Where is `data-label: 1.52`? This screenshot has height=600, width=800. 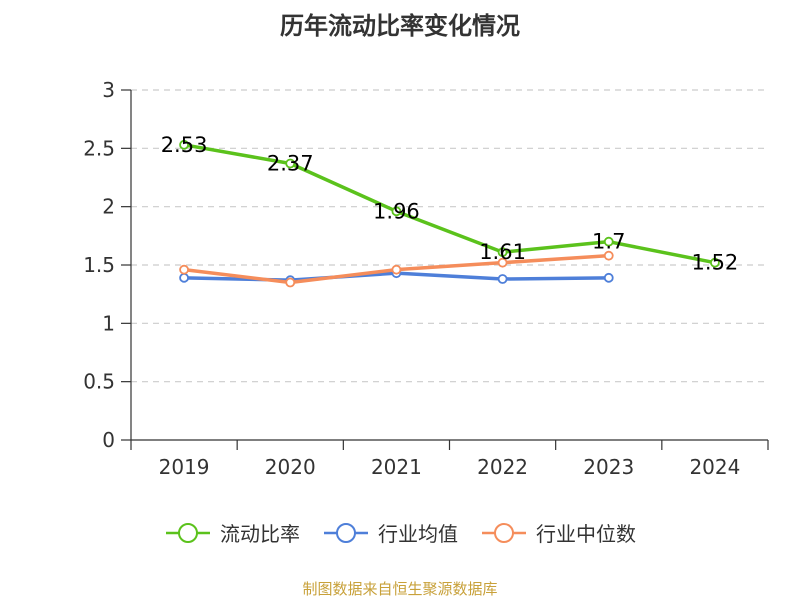 data-label: 1.52 is located at coordinates (715, 263).